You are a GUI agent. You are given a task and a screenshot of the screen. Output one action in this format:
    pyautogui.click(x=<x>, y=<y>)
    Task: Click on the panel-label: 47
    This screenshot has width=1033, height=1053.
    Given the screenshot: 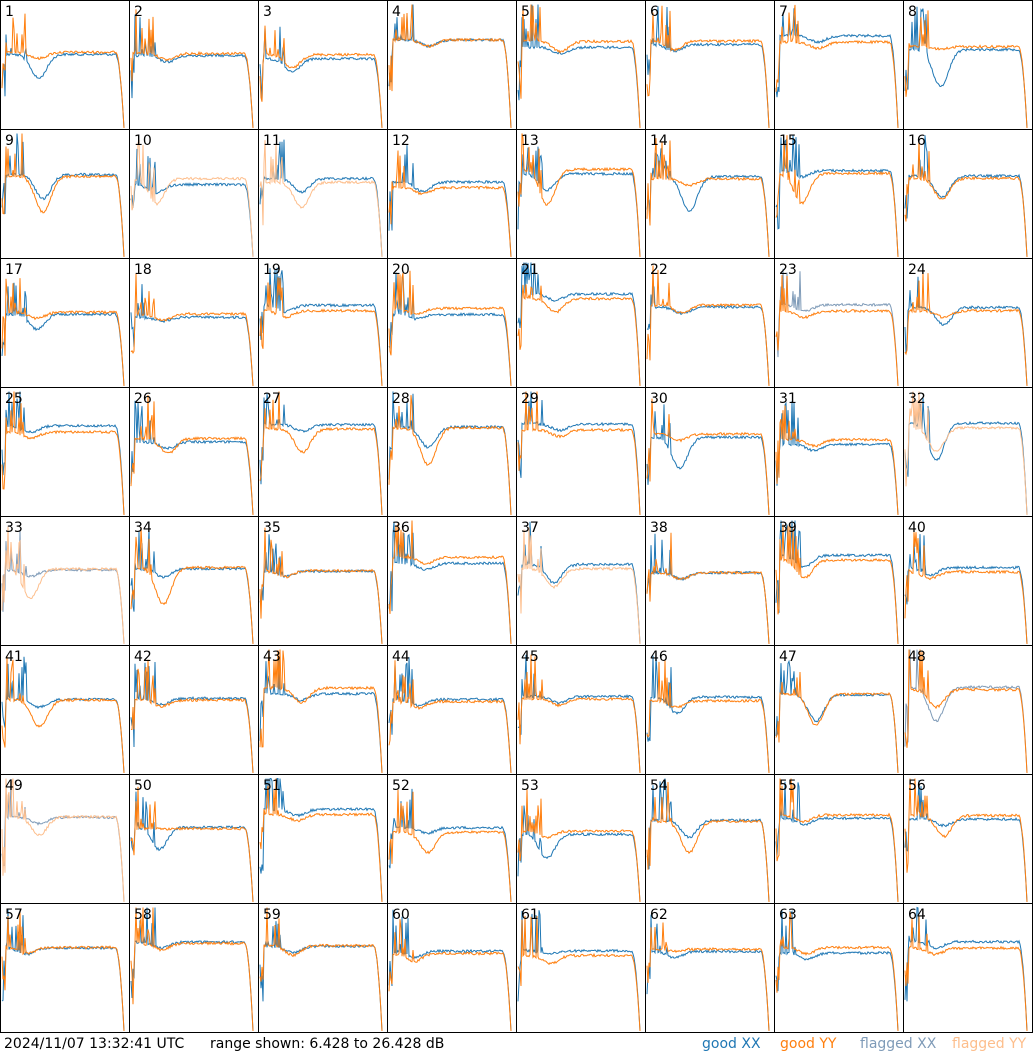 What is the action you would take?
    pyautogui.click(x=788, y=657)
    